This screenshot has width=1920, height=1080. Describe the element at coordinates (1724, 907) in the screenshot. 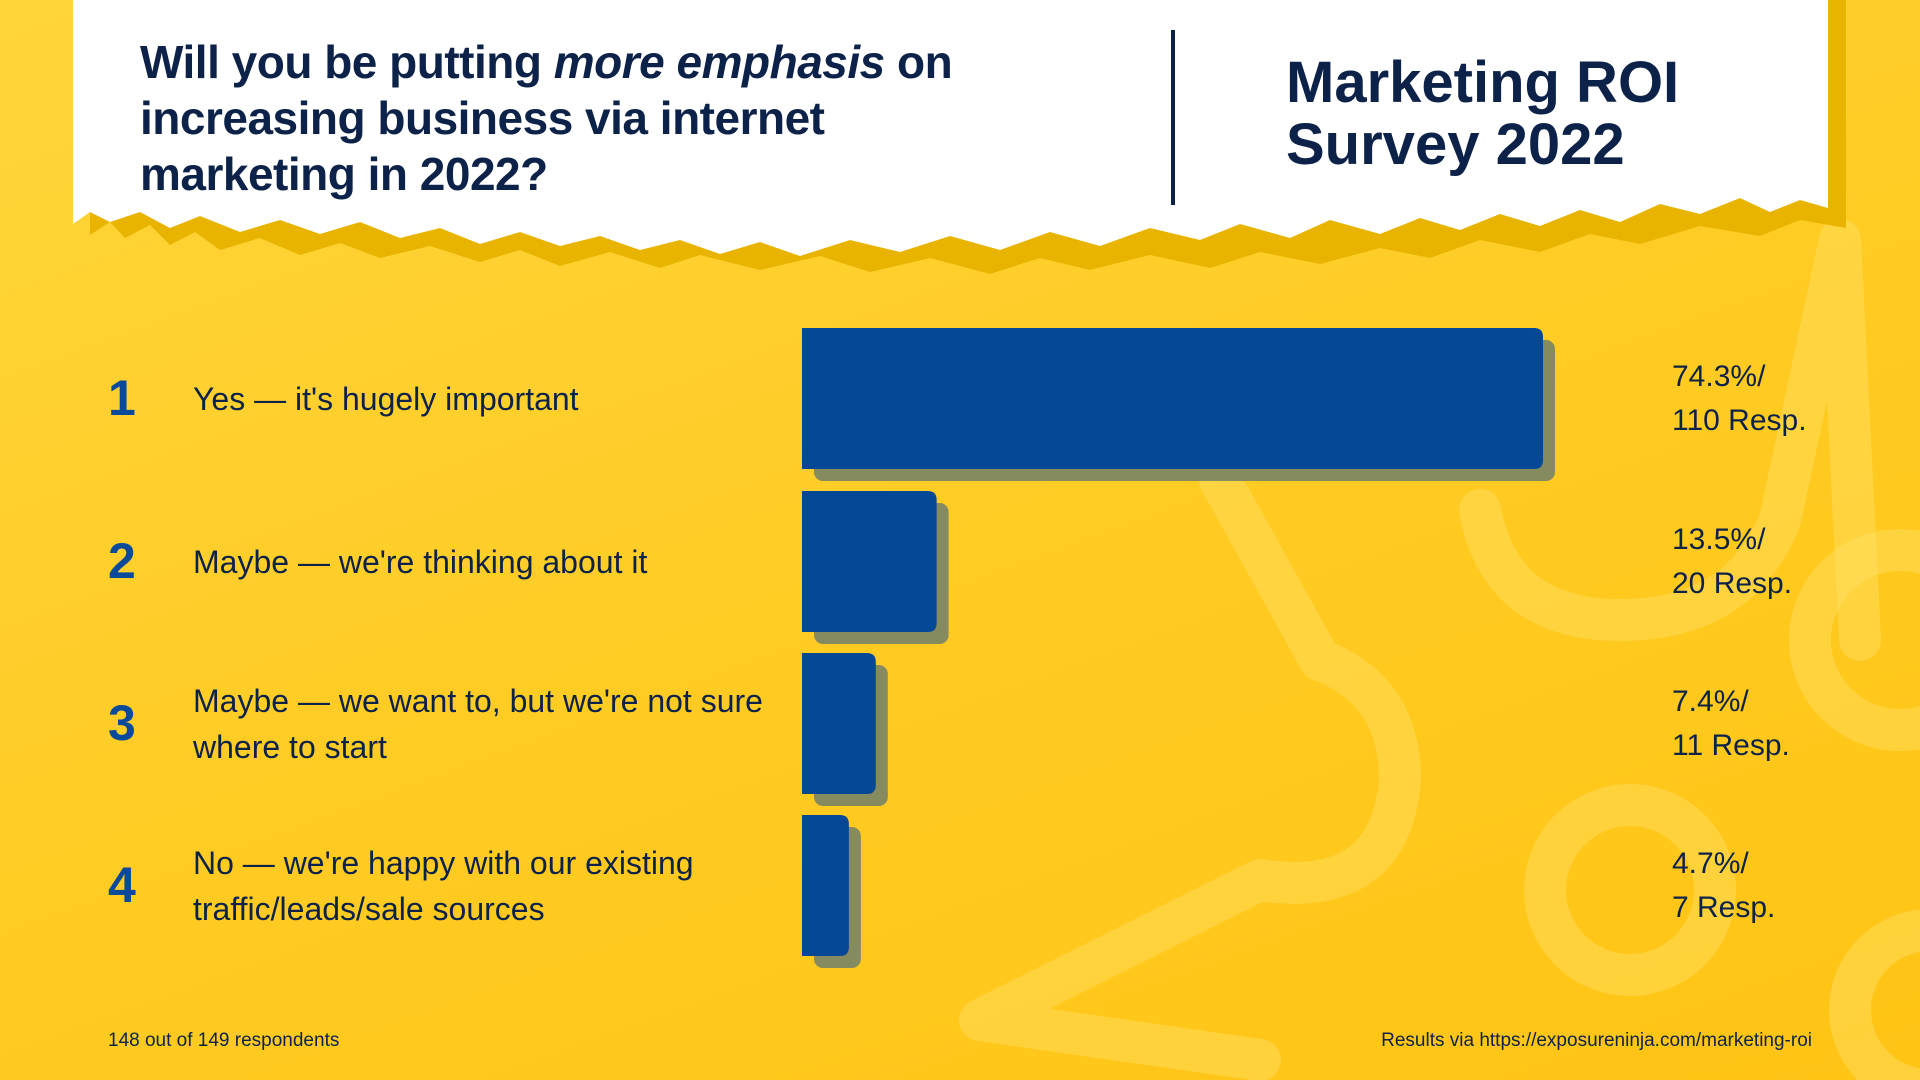

I see `response-count-label: 7 Resp.` at that location.